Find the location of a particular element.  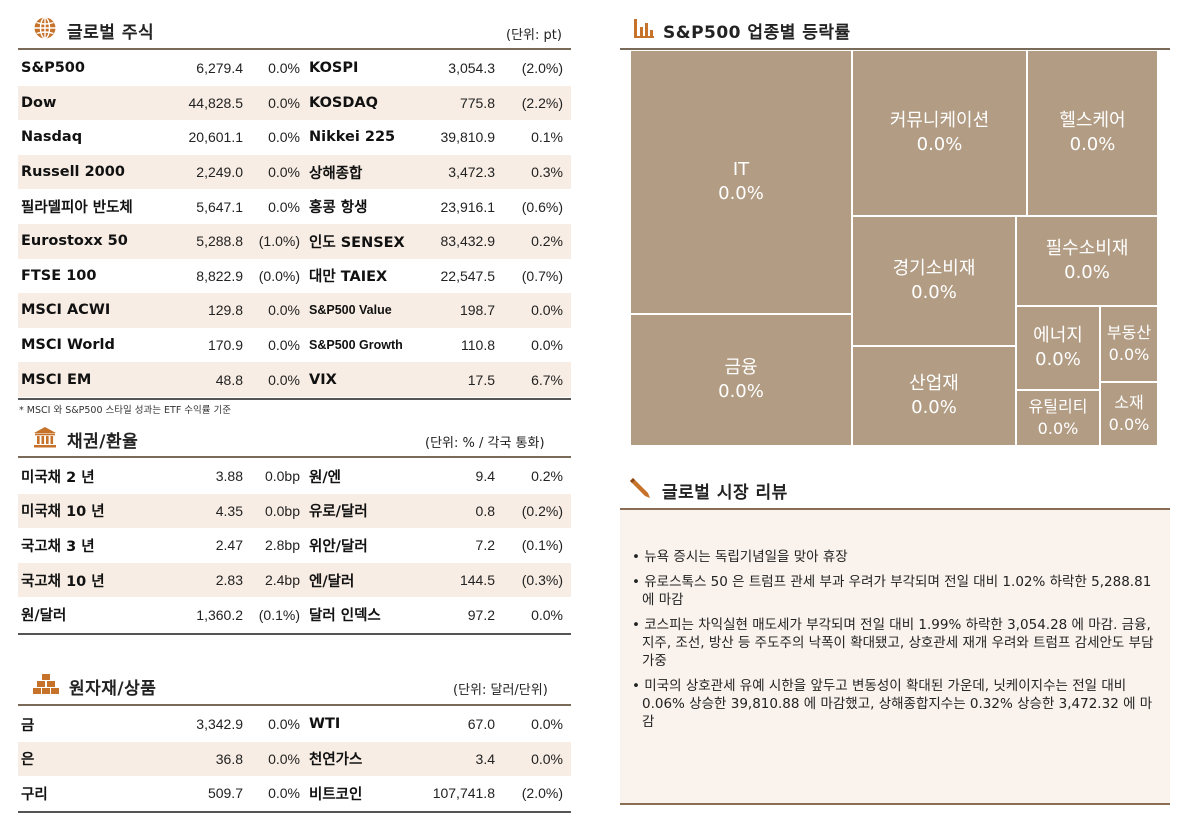

bonds-fx-top-rule is located at coordinates (294, 457).